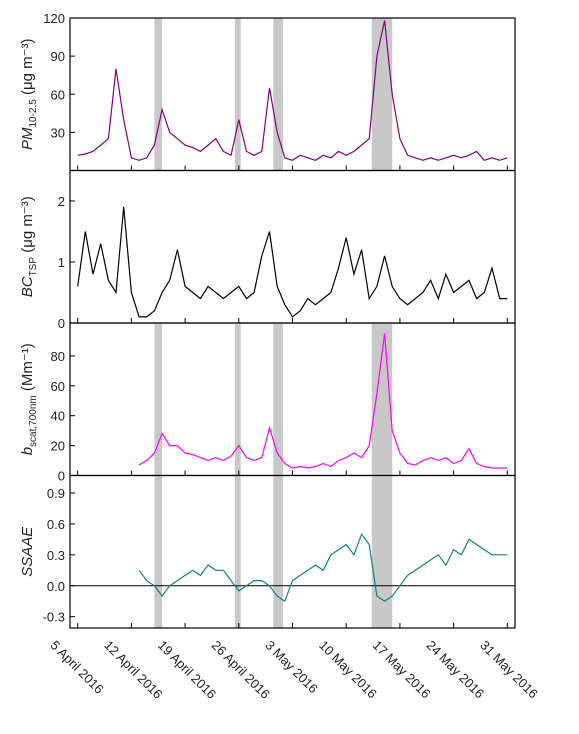 This screenshot has height=734, width=579. Describe the element at coordinates (33, 267) in the screenshot. I see `y-label-sub: TSP` at that location.